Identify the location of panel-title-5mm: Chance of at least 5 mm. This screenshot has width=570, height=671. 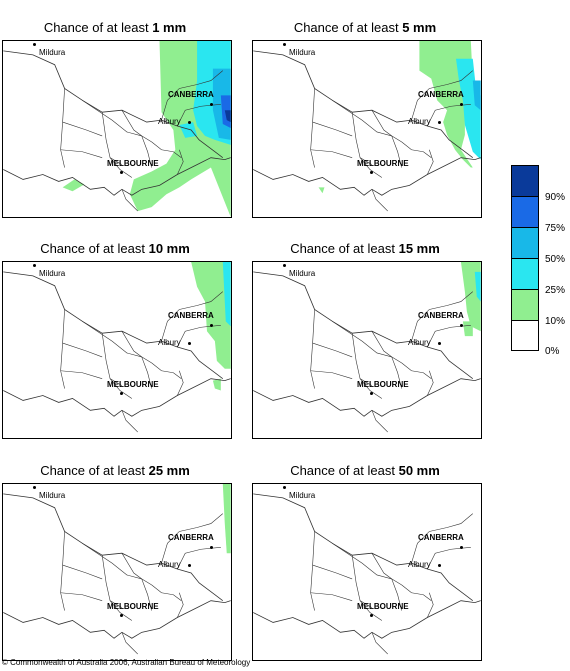
(365, 27).